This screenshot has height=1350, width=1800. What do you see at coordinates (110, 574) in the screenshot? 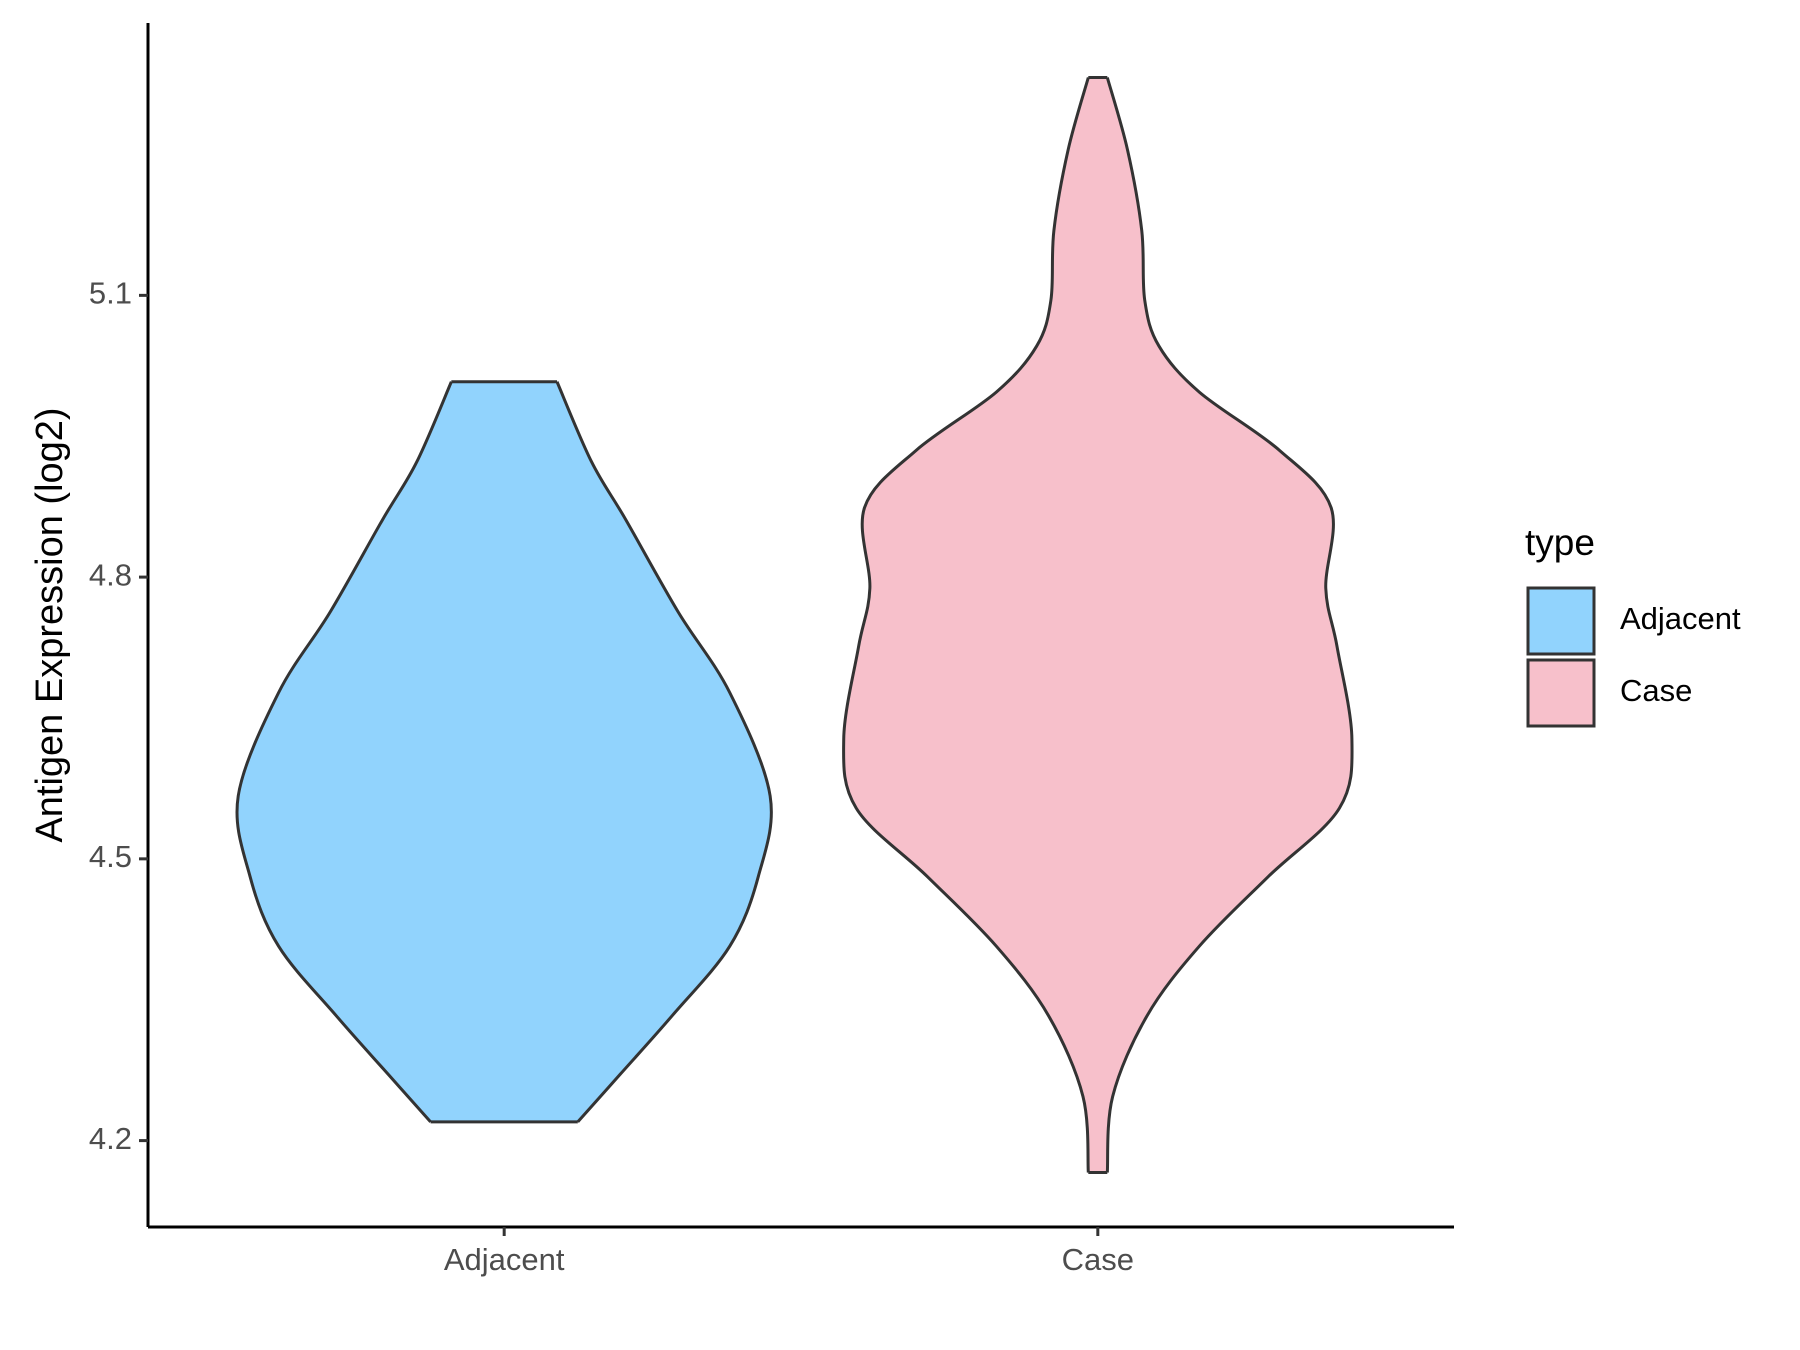
I see `y-tick-label: 4.8` at bounding box center [110, 574].